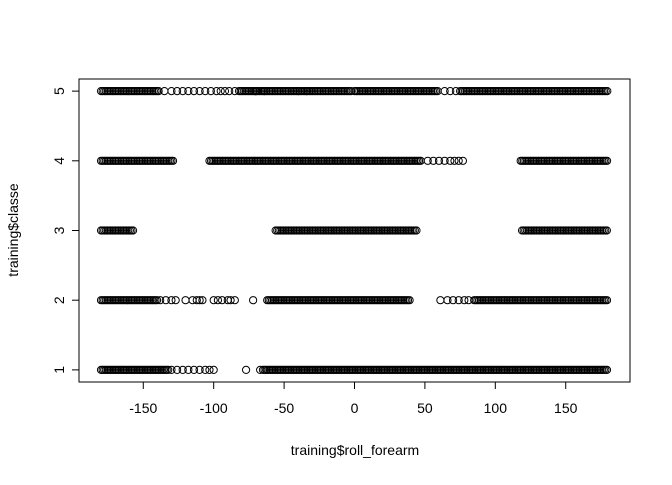 The image size is (672, 485). I want to click on y-tick-label: 3, so click(59, 230).